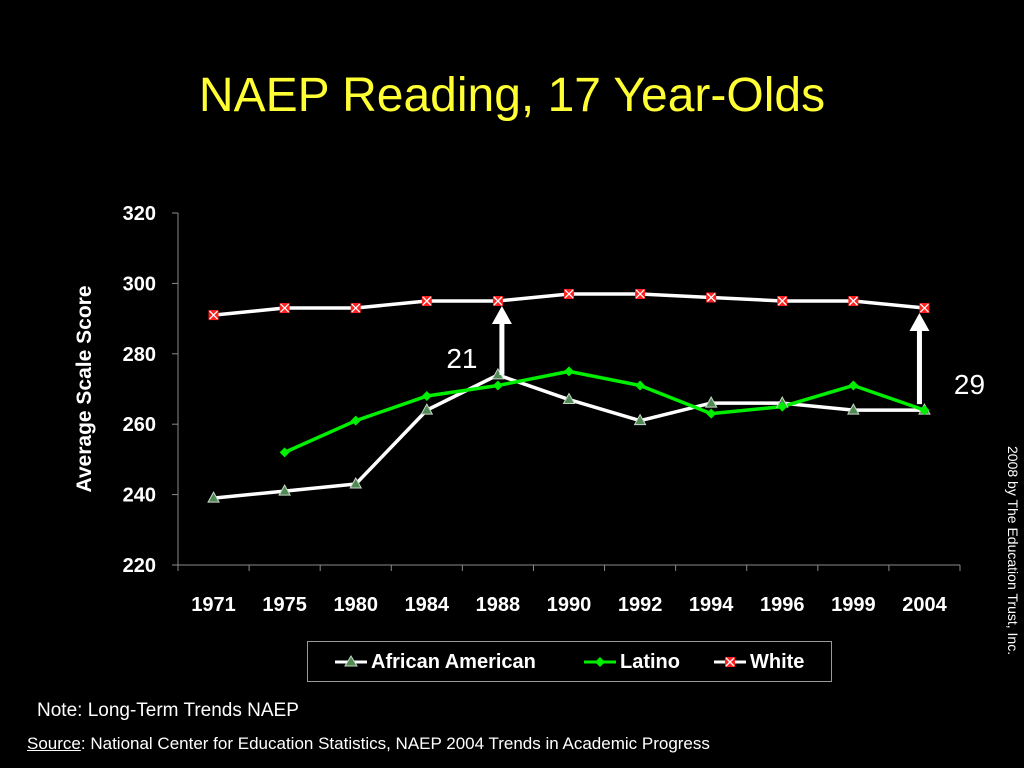 Image resolution: width=1024 pixels, height=768 pixels. What do you see at coordinates (54, 743) in the screenshot?
I see `source-label: Source` at bounding box center [54, 743].